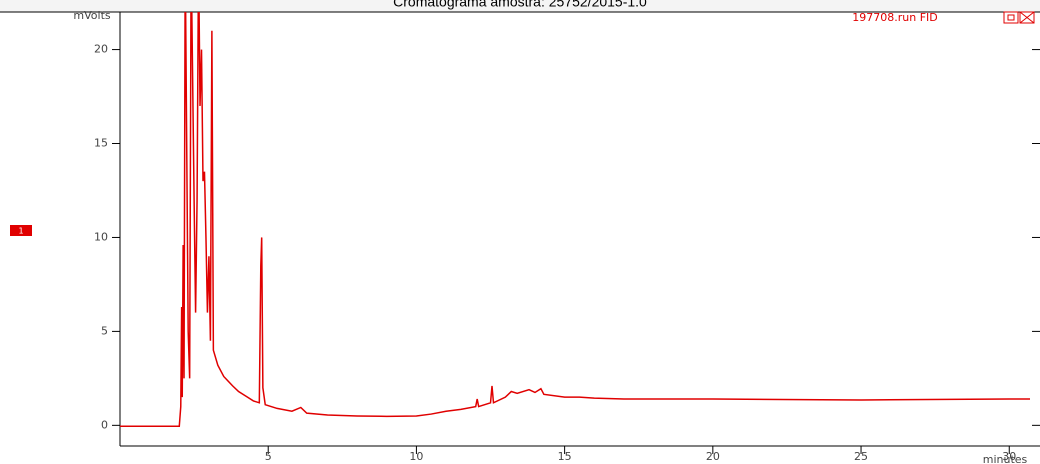 This screenshot has height=464, width=1040. I want to click on x-tick-label: 15, so click(565, 456).